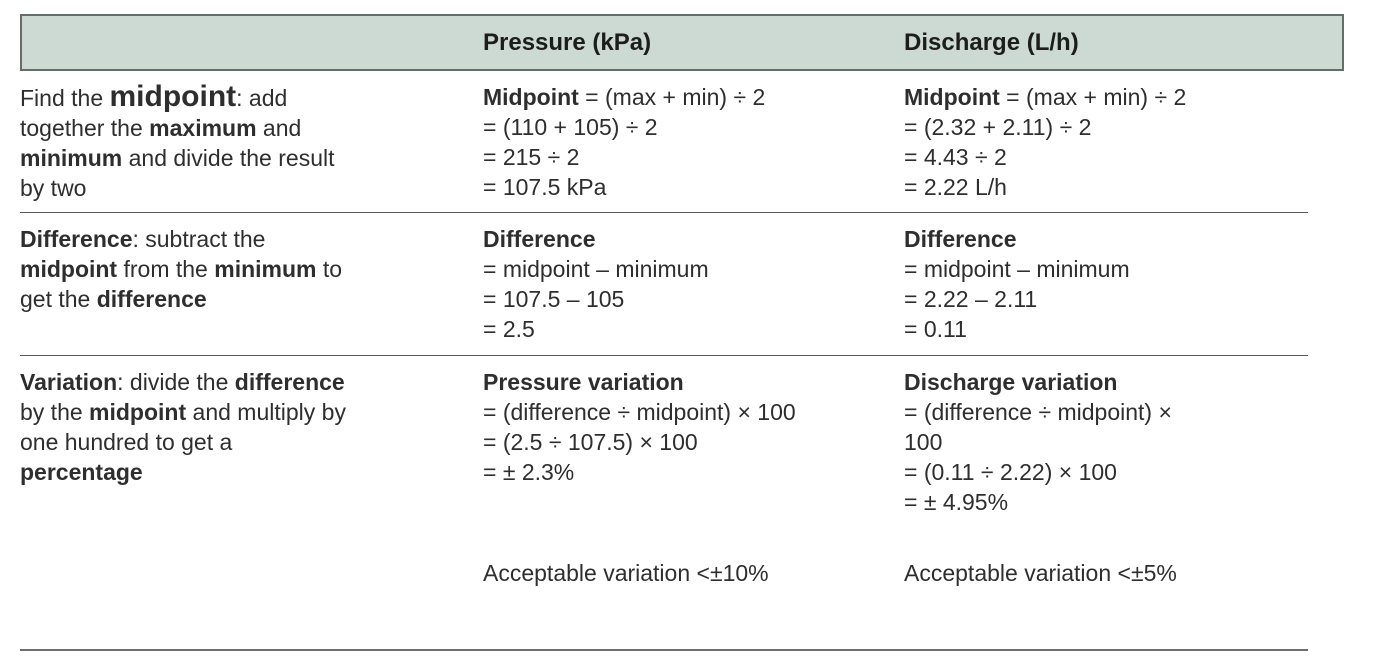 The height and width of the screenshot is (663, 1377). I want to click on table-header-row: Pressure (kPa) Discharge (L/h), so click(682, 42).